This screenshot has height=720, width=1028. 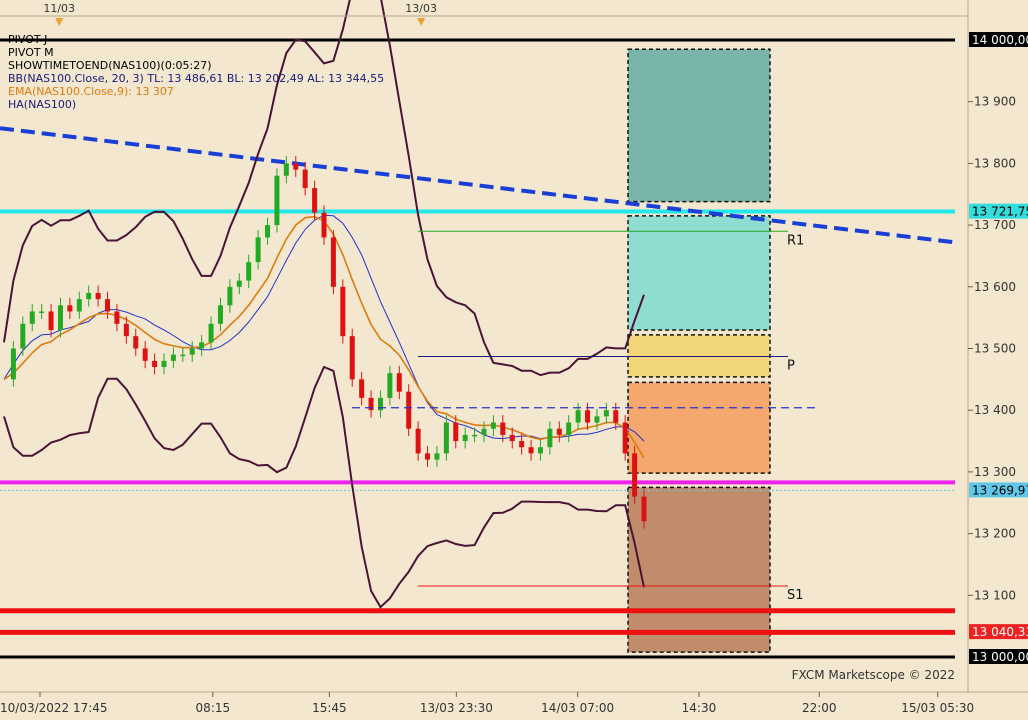 I want to click on footer-credit: FXCM Marketscope © 2022, so click(x=873, y=675).